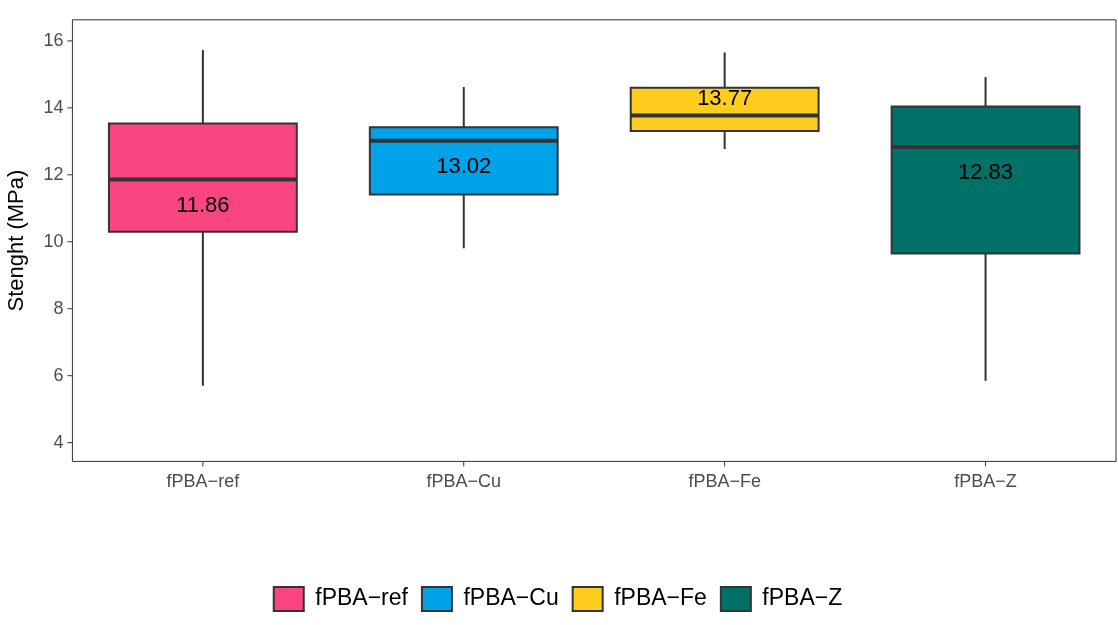 The width and height of the screenshot is (1118, 625). I want to click on text: 11.86, so click(203, 204).